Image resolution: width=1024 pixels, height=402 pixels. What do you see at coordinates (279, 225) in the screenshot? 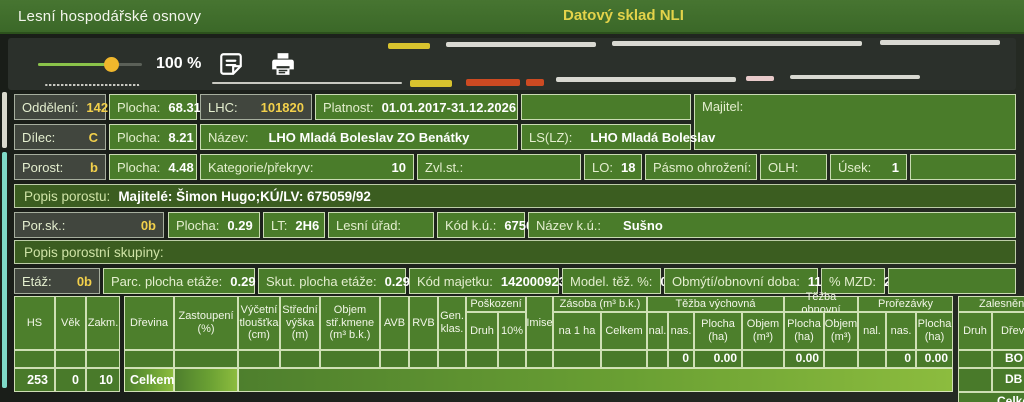
I see `field-label: LT:` at bounding box center [279, 225].